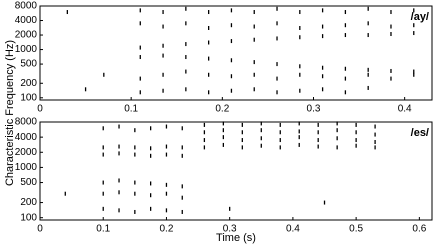 This screenshot has height=245, width=436. Describe the element at coordinates (419, 229) in the screenshot. I see `x-tick-label: 0.6` at that location.